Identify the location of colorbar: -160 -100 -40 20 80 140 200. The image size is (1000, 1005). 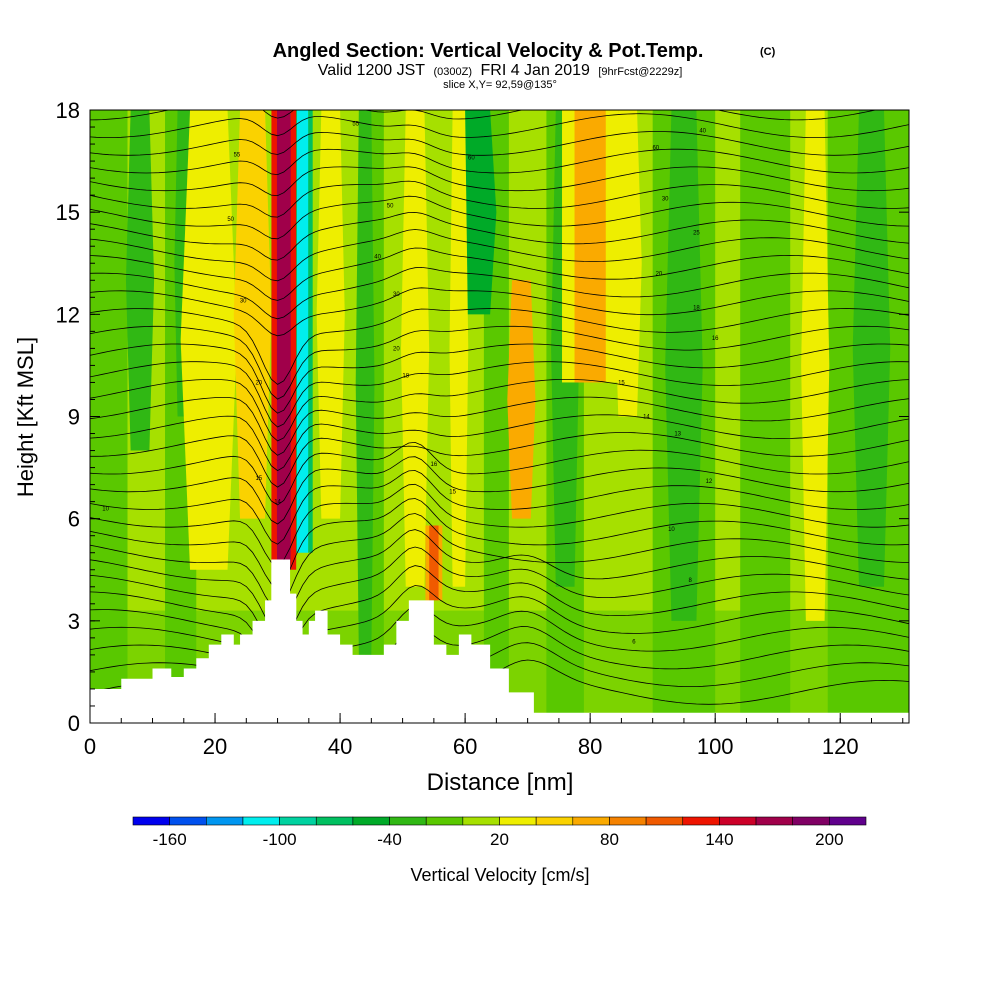
(499, 832).